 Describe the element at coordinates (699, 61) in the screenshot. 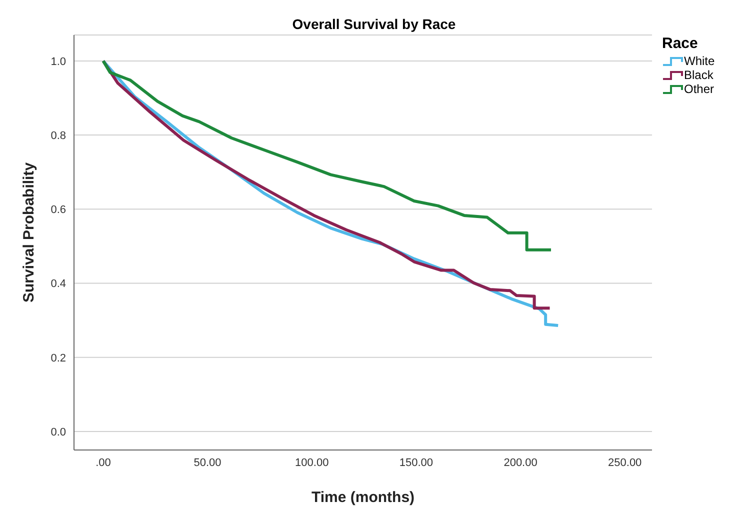

I see `legend-label: White` at that location.